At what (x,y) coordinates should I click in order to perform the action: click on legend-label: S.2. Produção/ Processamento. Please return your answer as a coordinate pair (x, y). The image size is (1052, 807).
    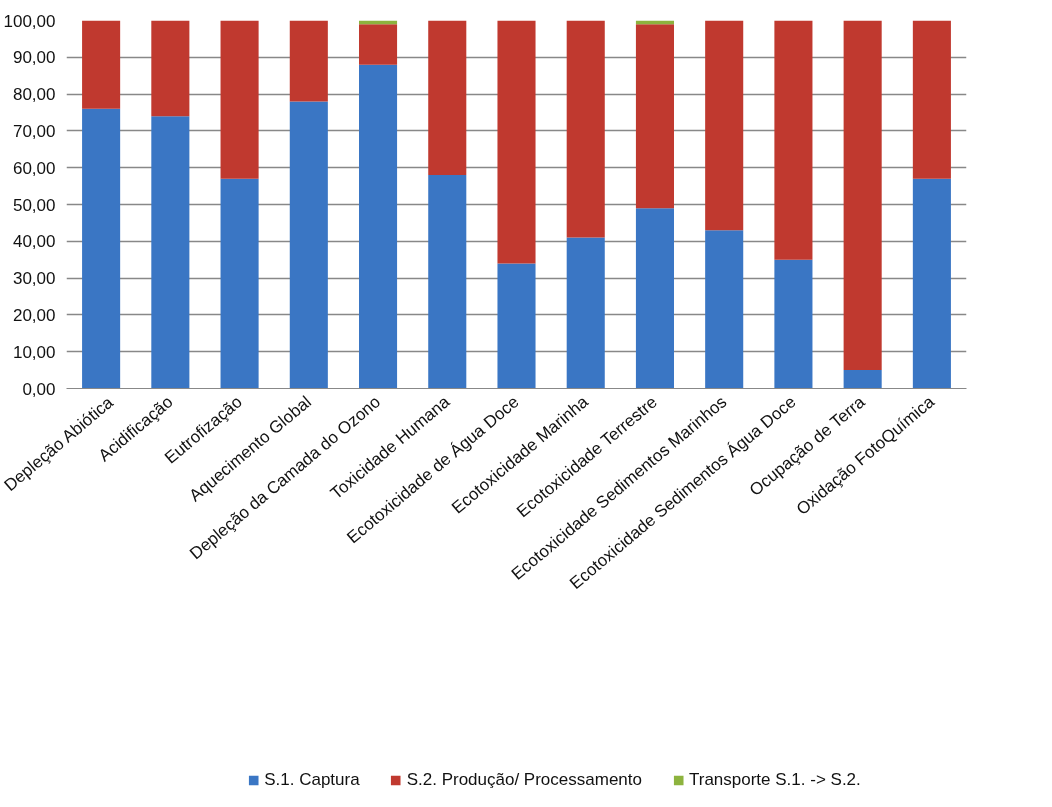
    Looking at the image, I should click on (524, 780).